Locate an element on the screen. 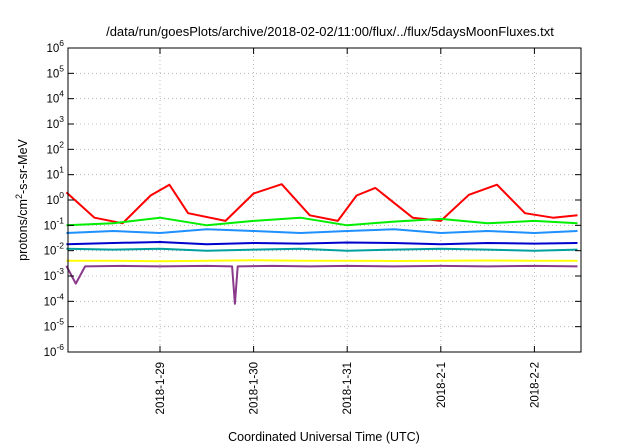 This screenshot has height=448, width=640. y-tick-label: 10⁴ is located at coordinates (55, 97).